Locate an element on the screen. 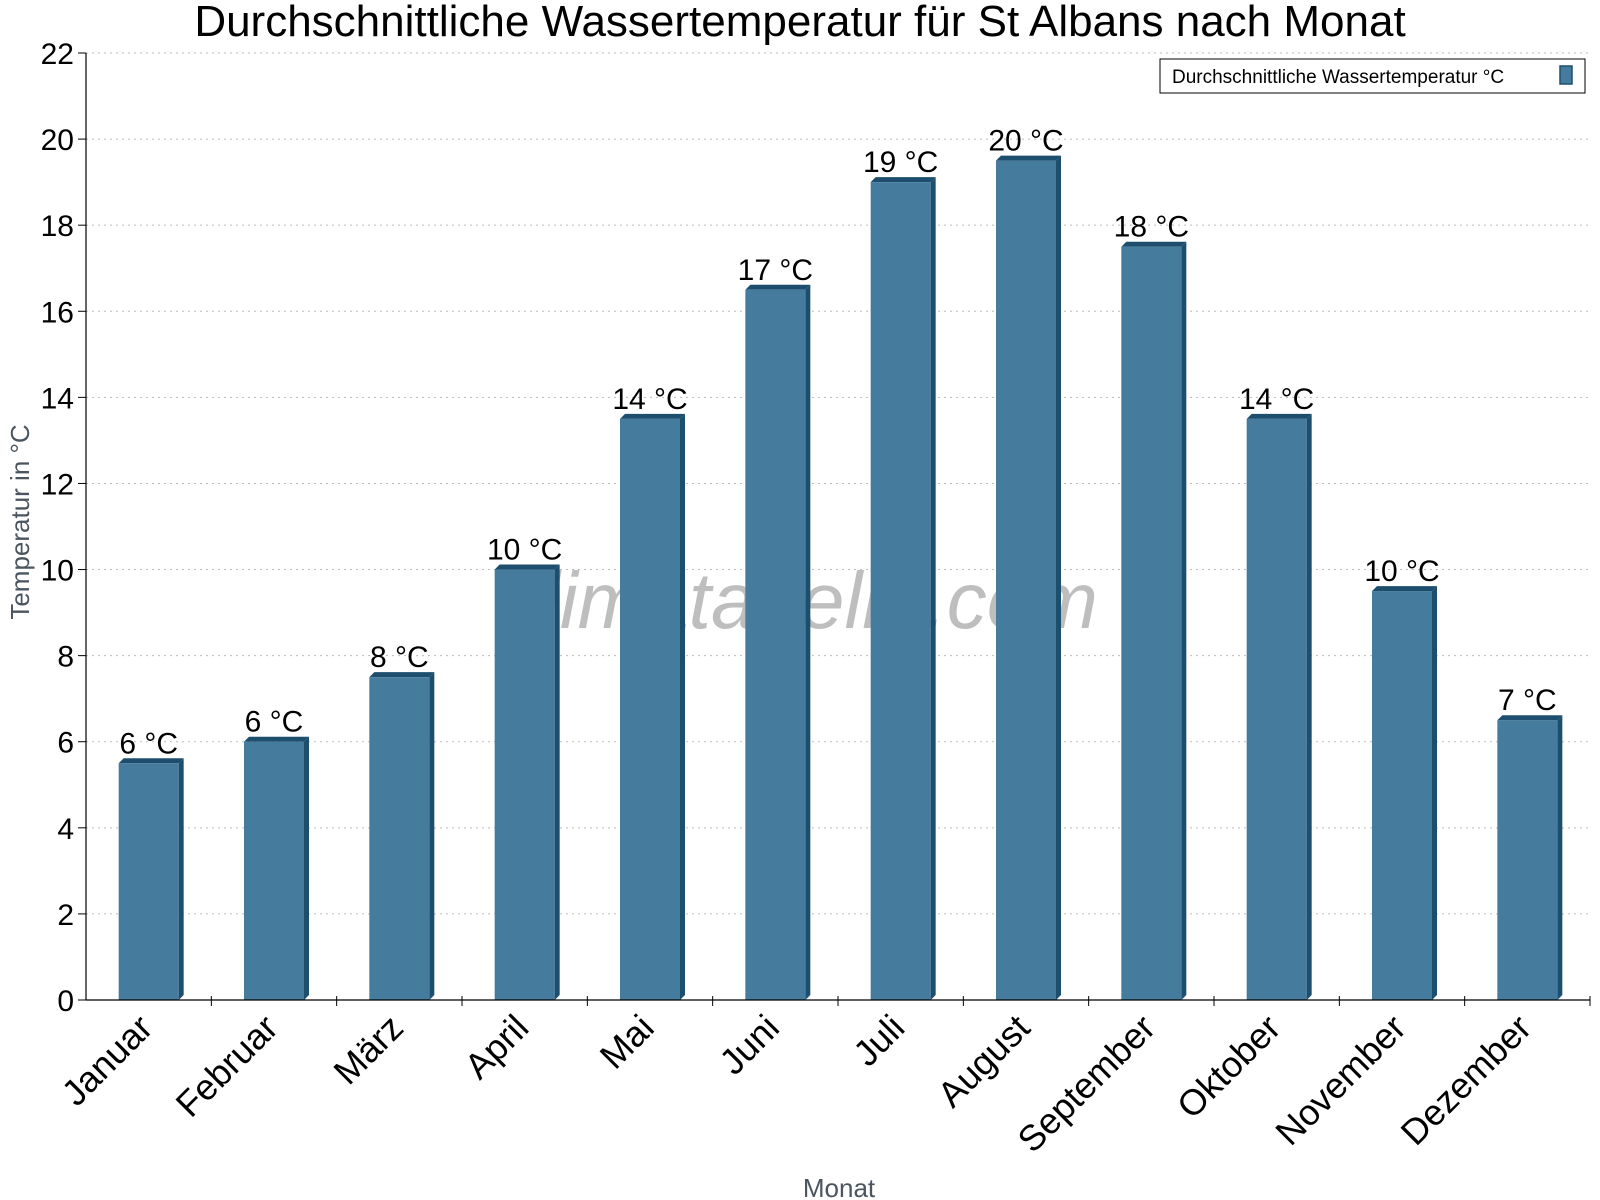 The width and height of the screenshot is (1600, 1200). legend-box is located at coordinates (1372, 76).